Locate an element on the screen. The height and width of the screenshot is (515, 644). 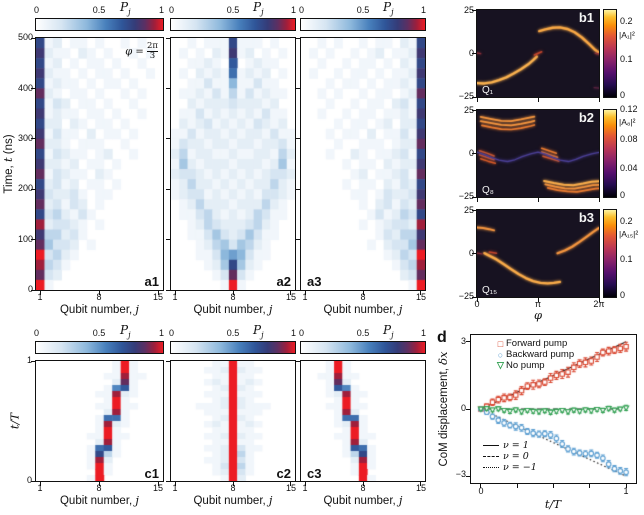
heatmap-c1 is located at coordinates (99, 421).